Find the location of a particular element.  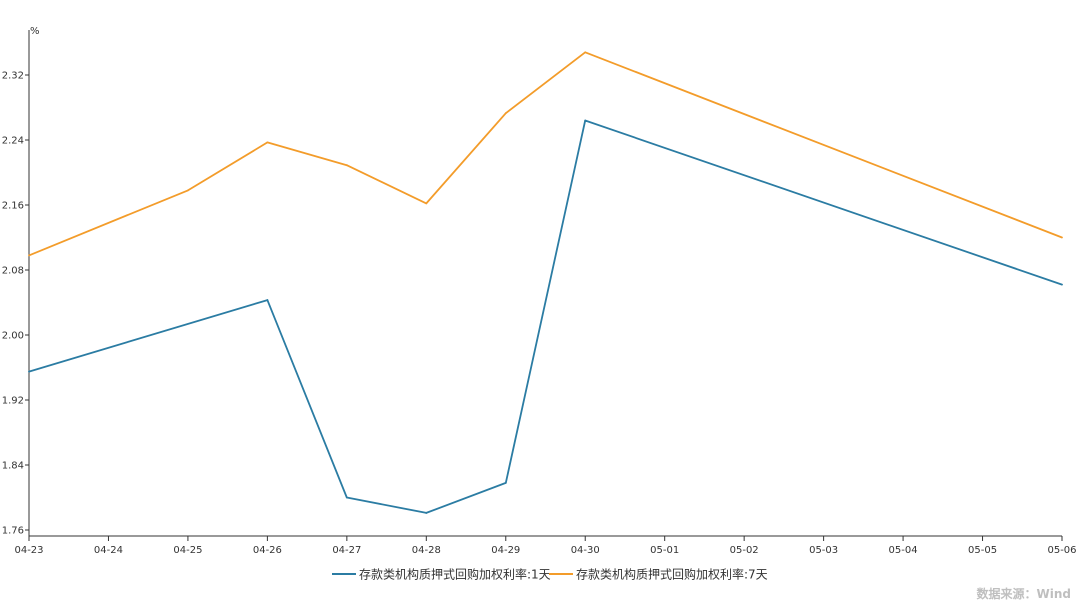

x-tick-label: 05-05 is located at coordinates (982, 550).